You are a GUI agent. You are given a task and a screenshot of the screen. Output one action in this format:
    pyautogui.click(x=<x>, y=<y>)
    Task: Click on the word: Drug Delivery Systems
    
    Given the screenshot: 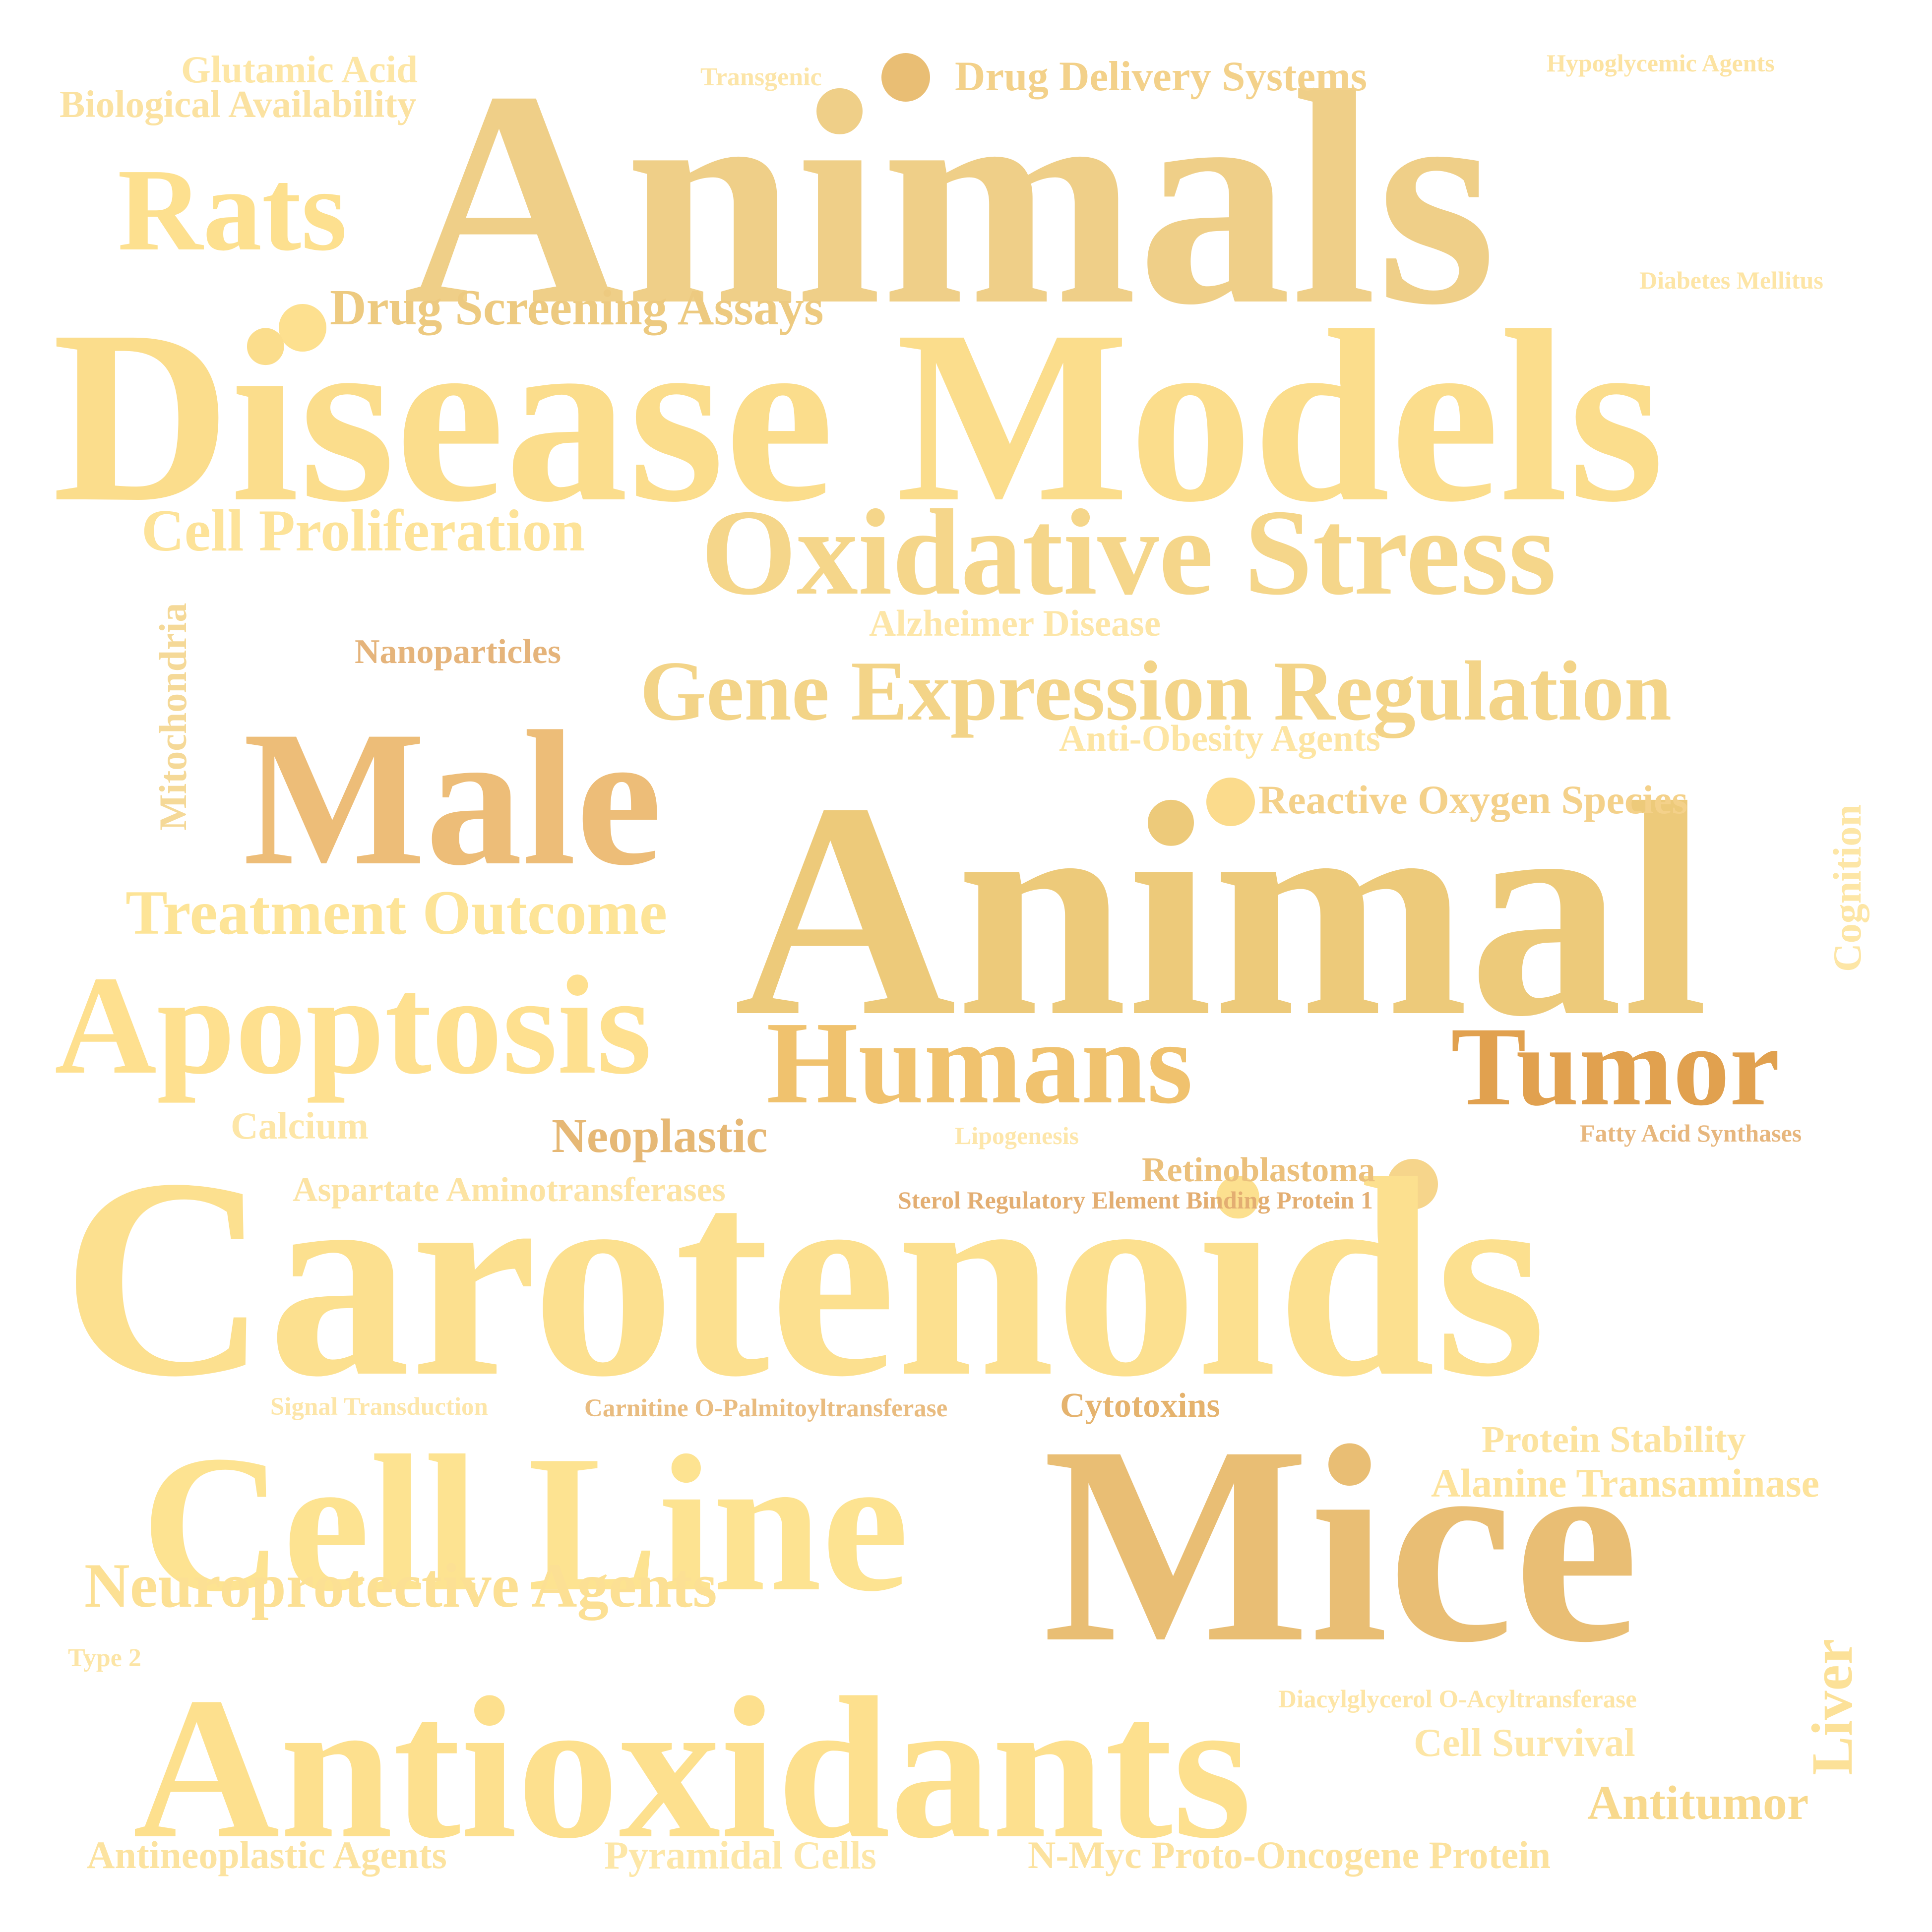 What is the action you would take?
    pyautogui.click(x=1161, y=76)
    